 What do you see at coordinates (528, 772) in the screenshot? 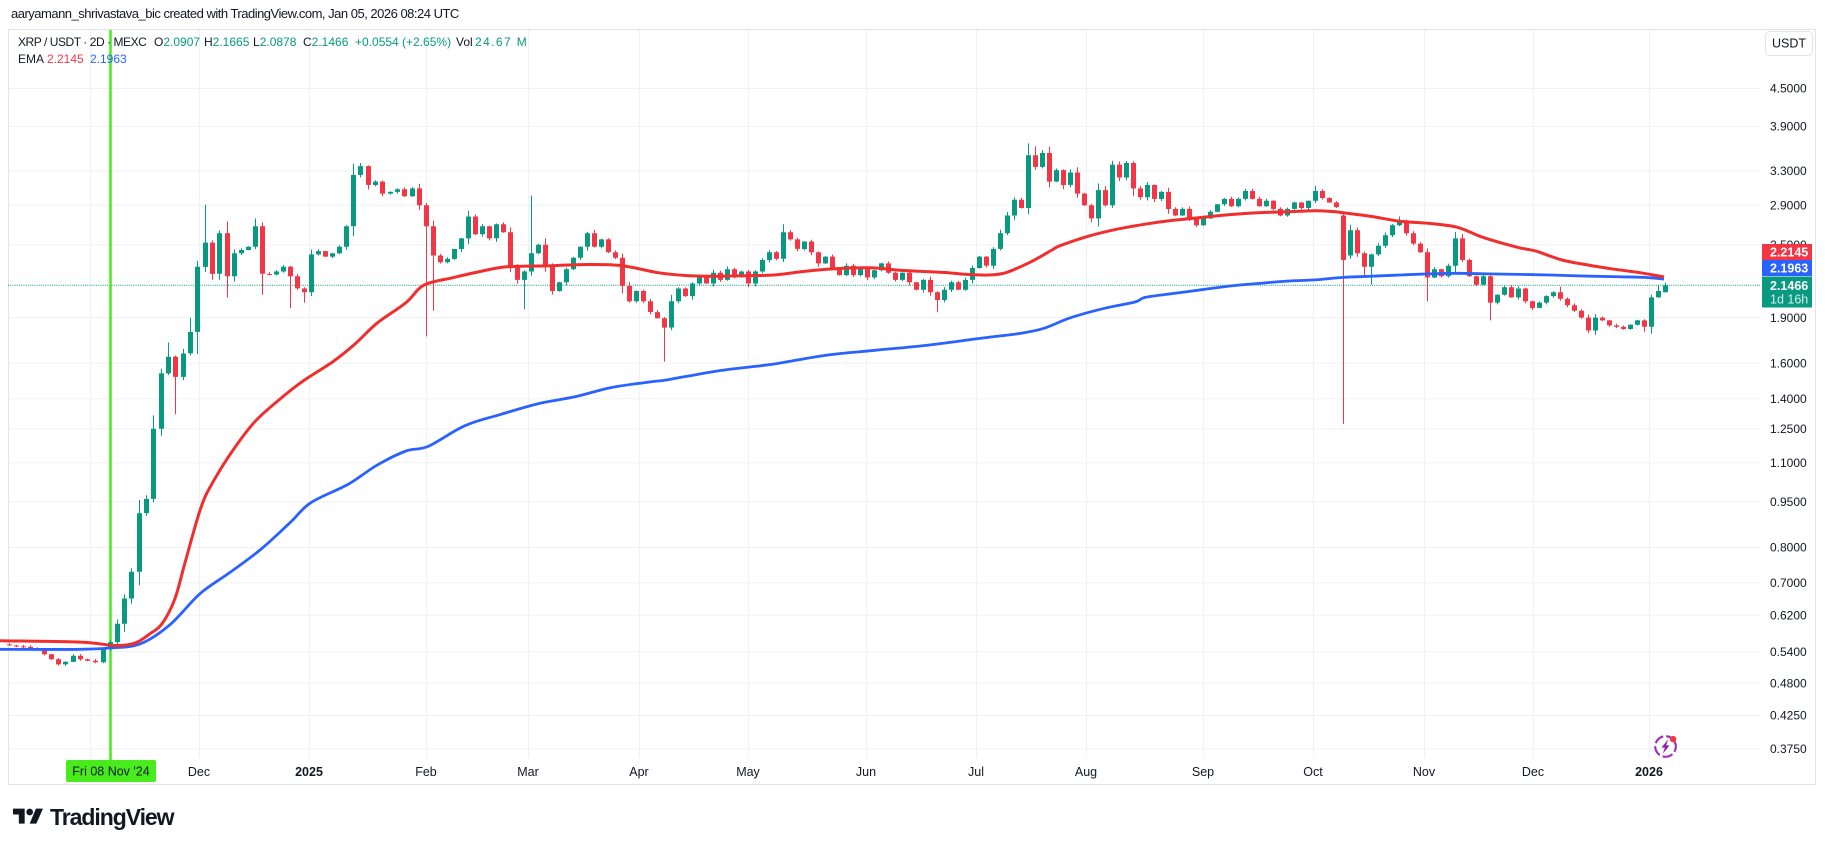
I see `svg-text: Mar` at bounding box center [528, 772].